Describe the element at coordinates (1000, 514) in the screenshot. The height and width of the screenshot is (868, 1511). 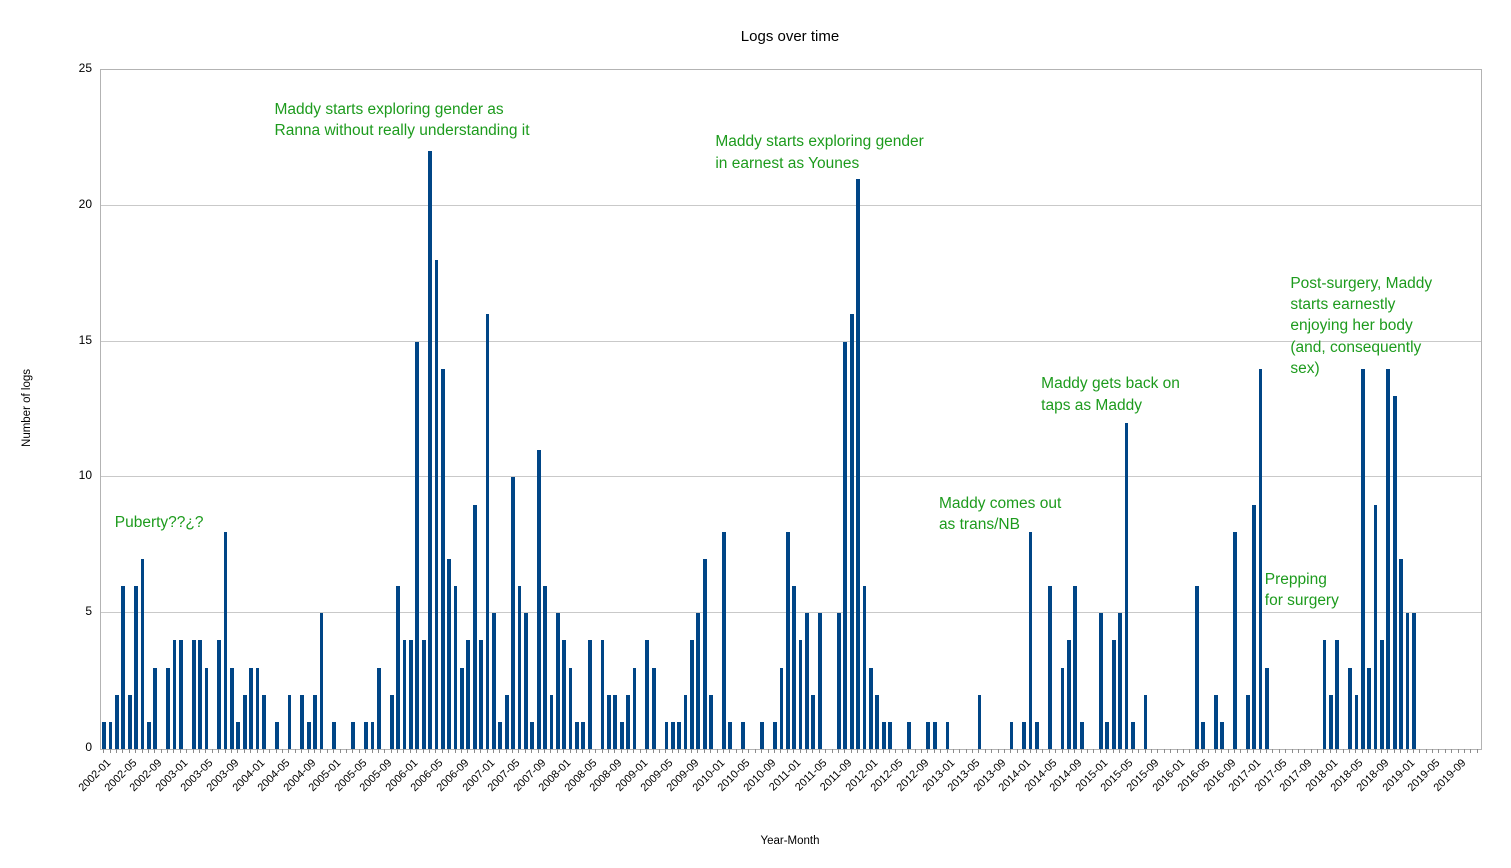
I see `annotation-3: Maddy comes out as trans/NB` at that location.